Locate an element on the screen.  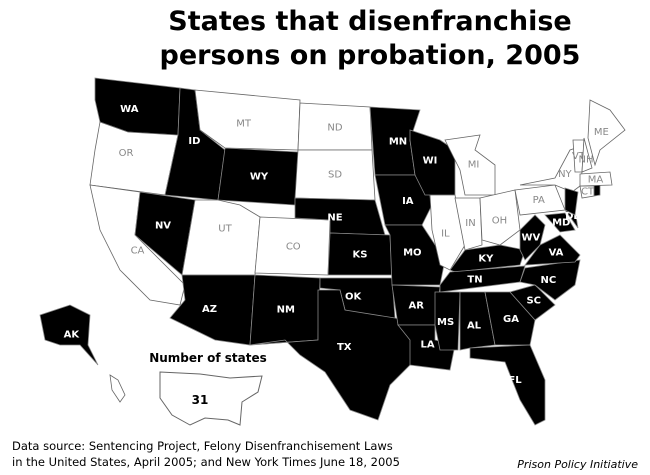
state-label: IN is located at coordinates (470, 223).